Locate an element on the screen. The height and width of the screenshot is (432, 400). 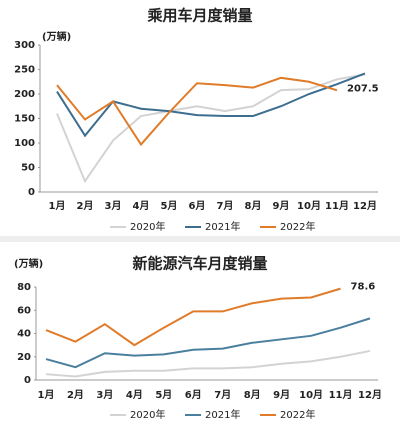
y-tick-label: 200 is located at coordinates (24, 94).